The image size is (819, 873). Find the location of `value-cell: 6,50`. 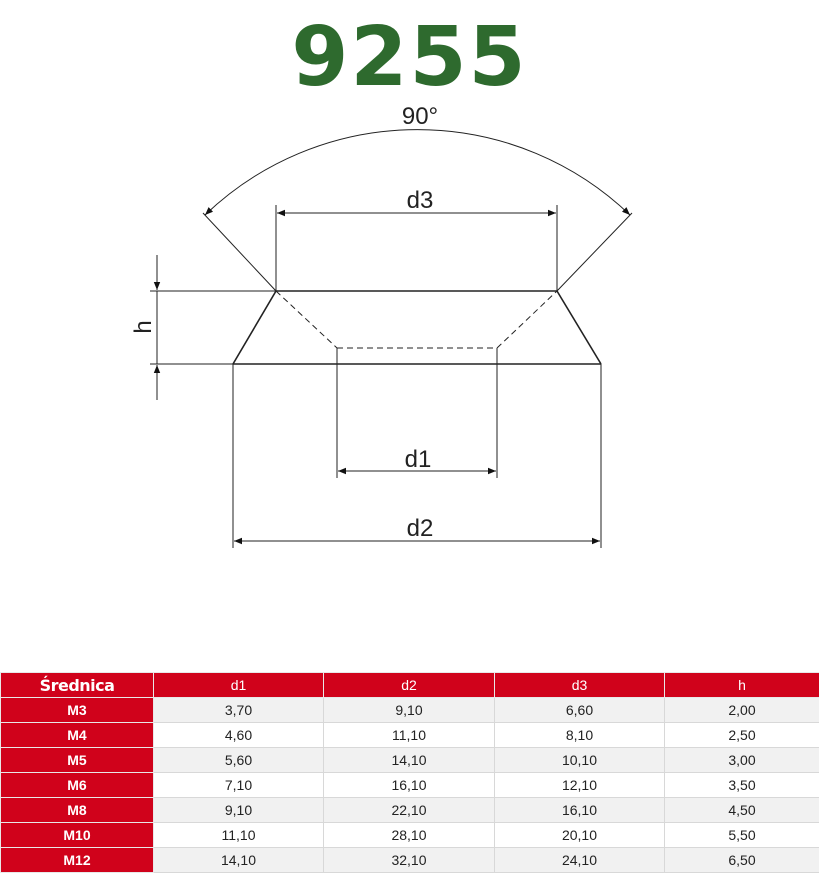

value-cell: 6,50 is located at coordinates (742, 860).